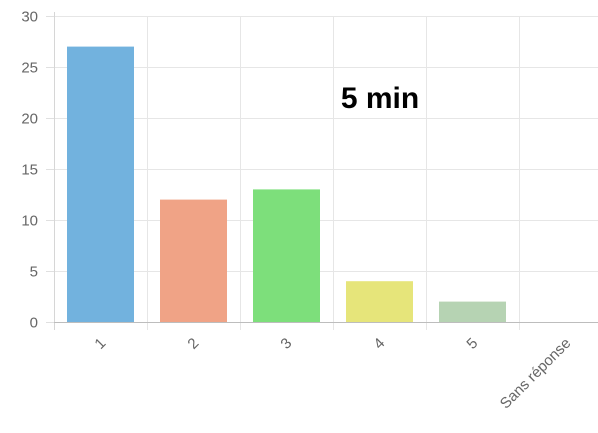  I want to click on y-tick-label: 10, so click(29, 221).